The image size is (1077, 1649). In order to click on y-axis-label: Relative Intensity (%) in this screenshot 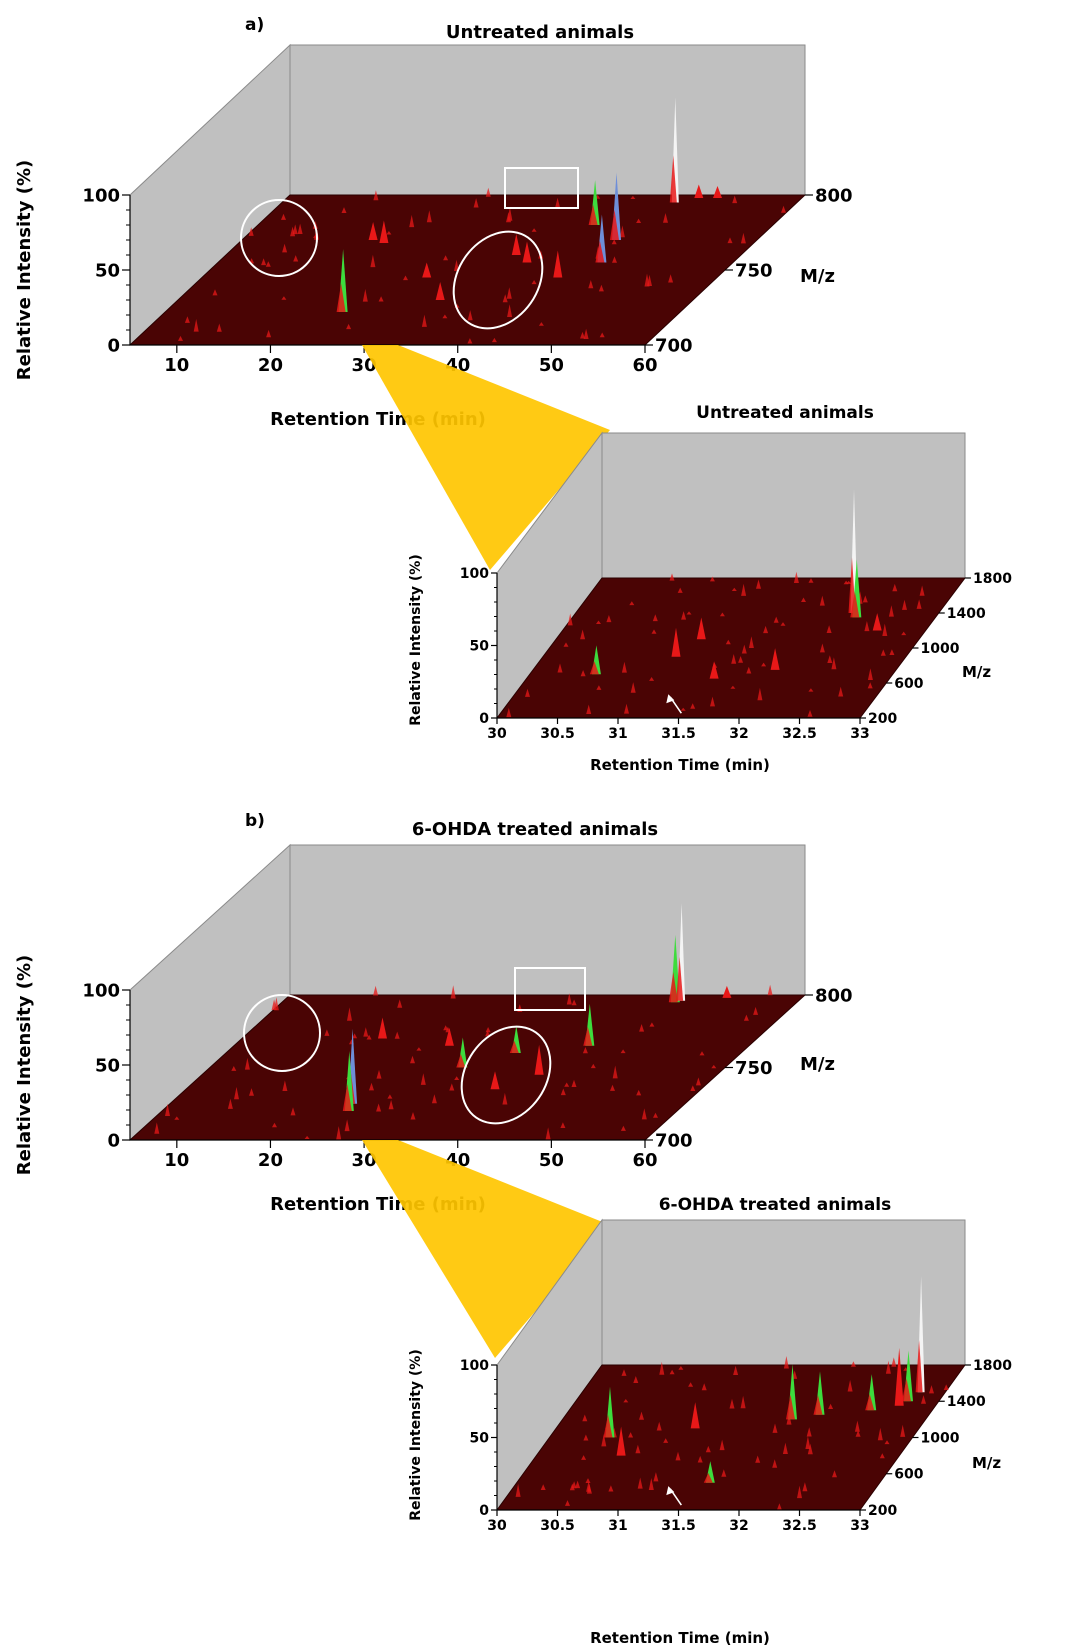, I will do `click(416, 1435)`.